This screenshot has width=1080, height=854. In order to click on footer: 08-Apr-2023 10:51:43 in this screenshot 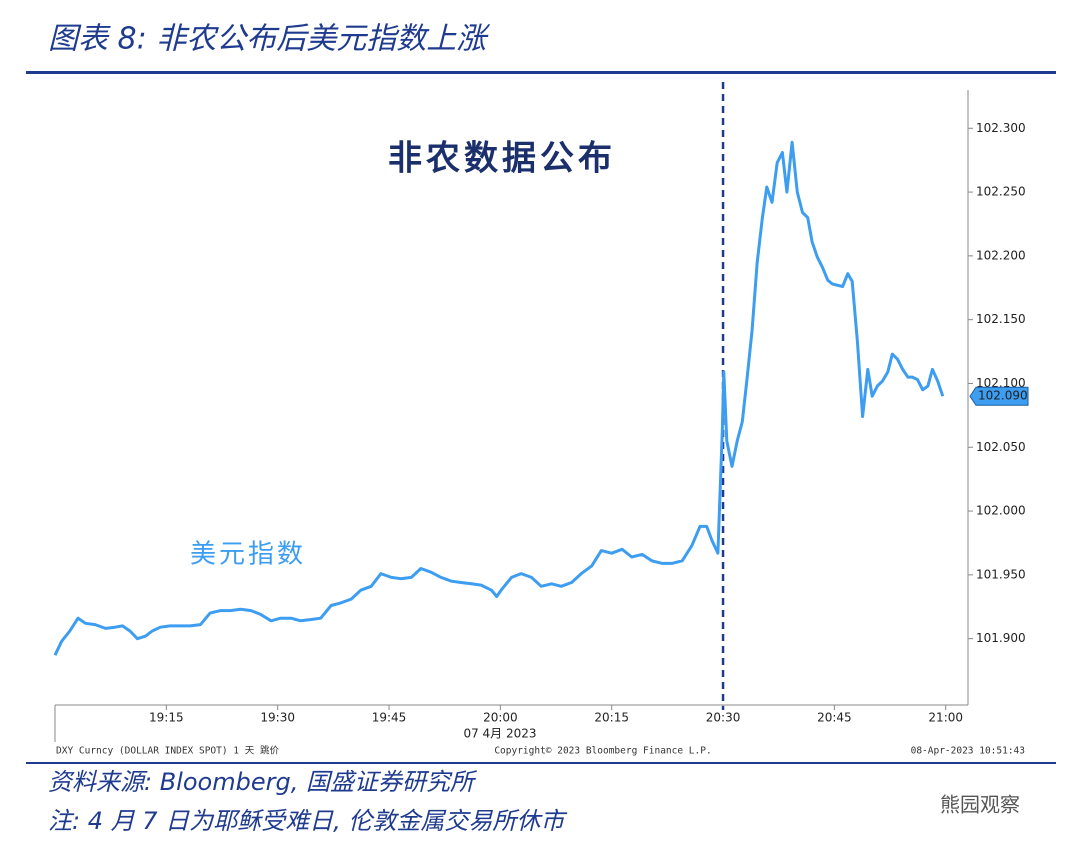, I will do `click(968, 751)`.